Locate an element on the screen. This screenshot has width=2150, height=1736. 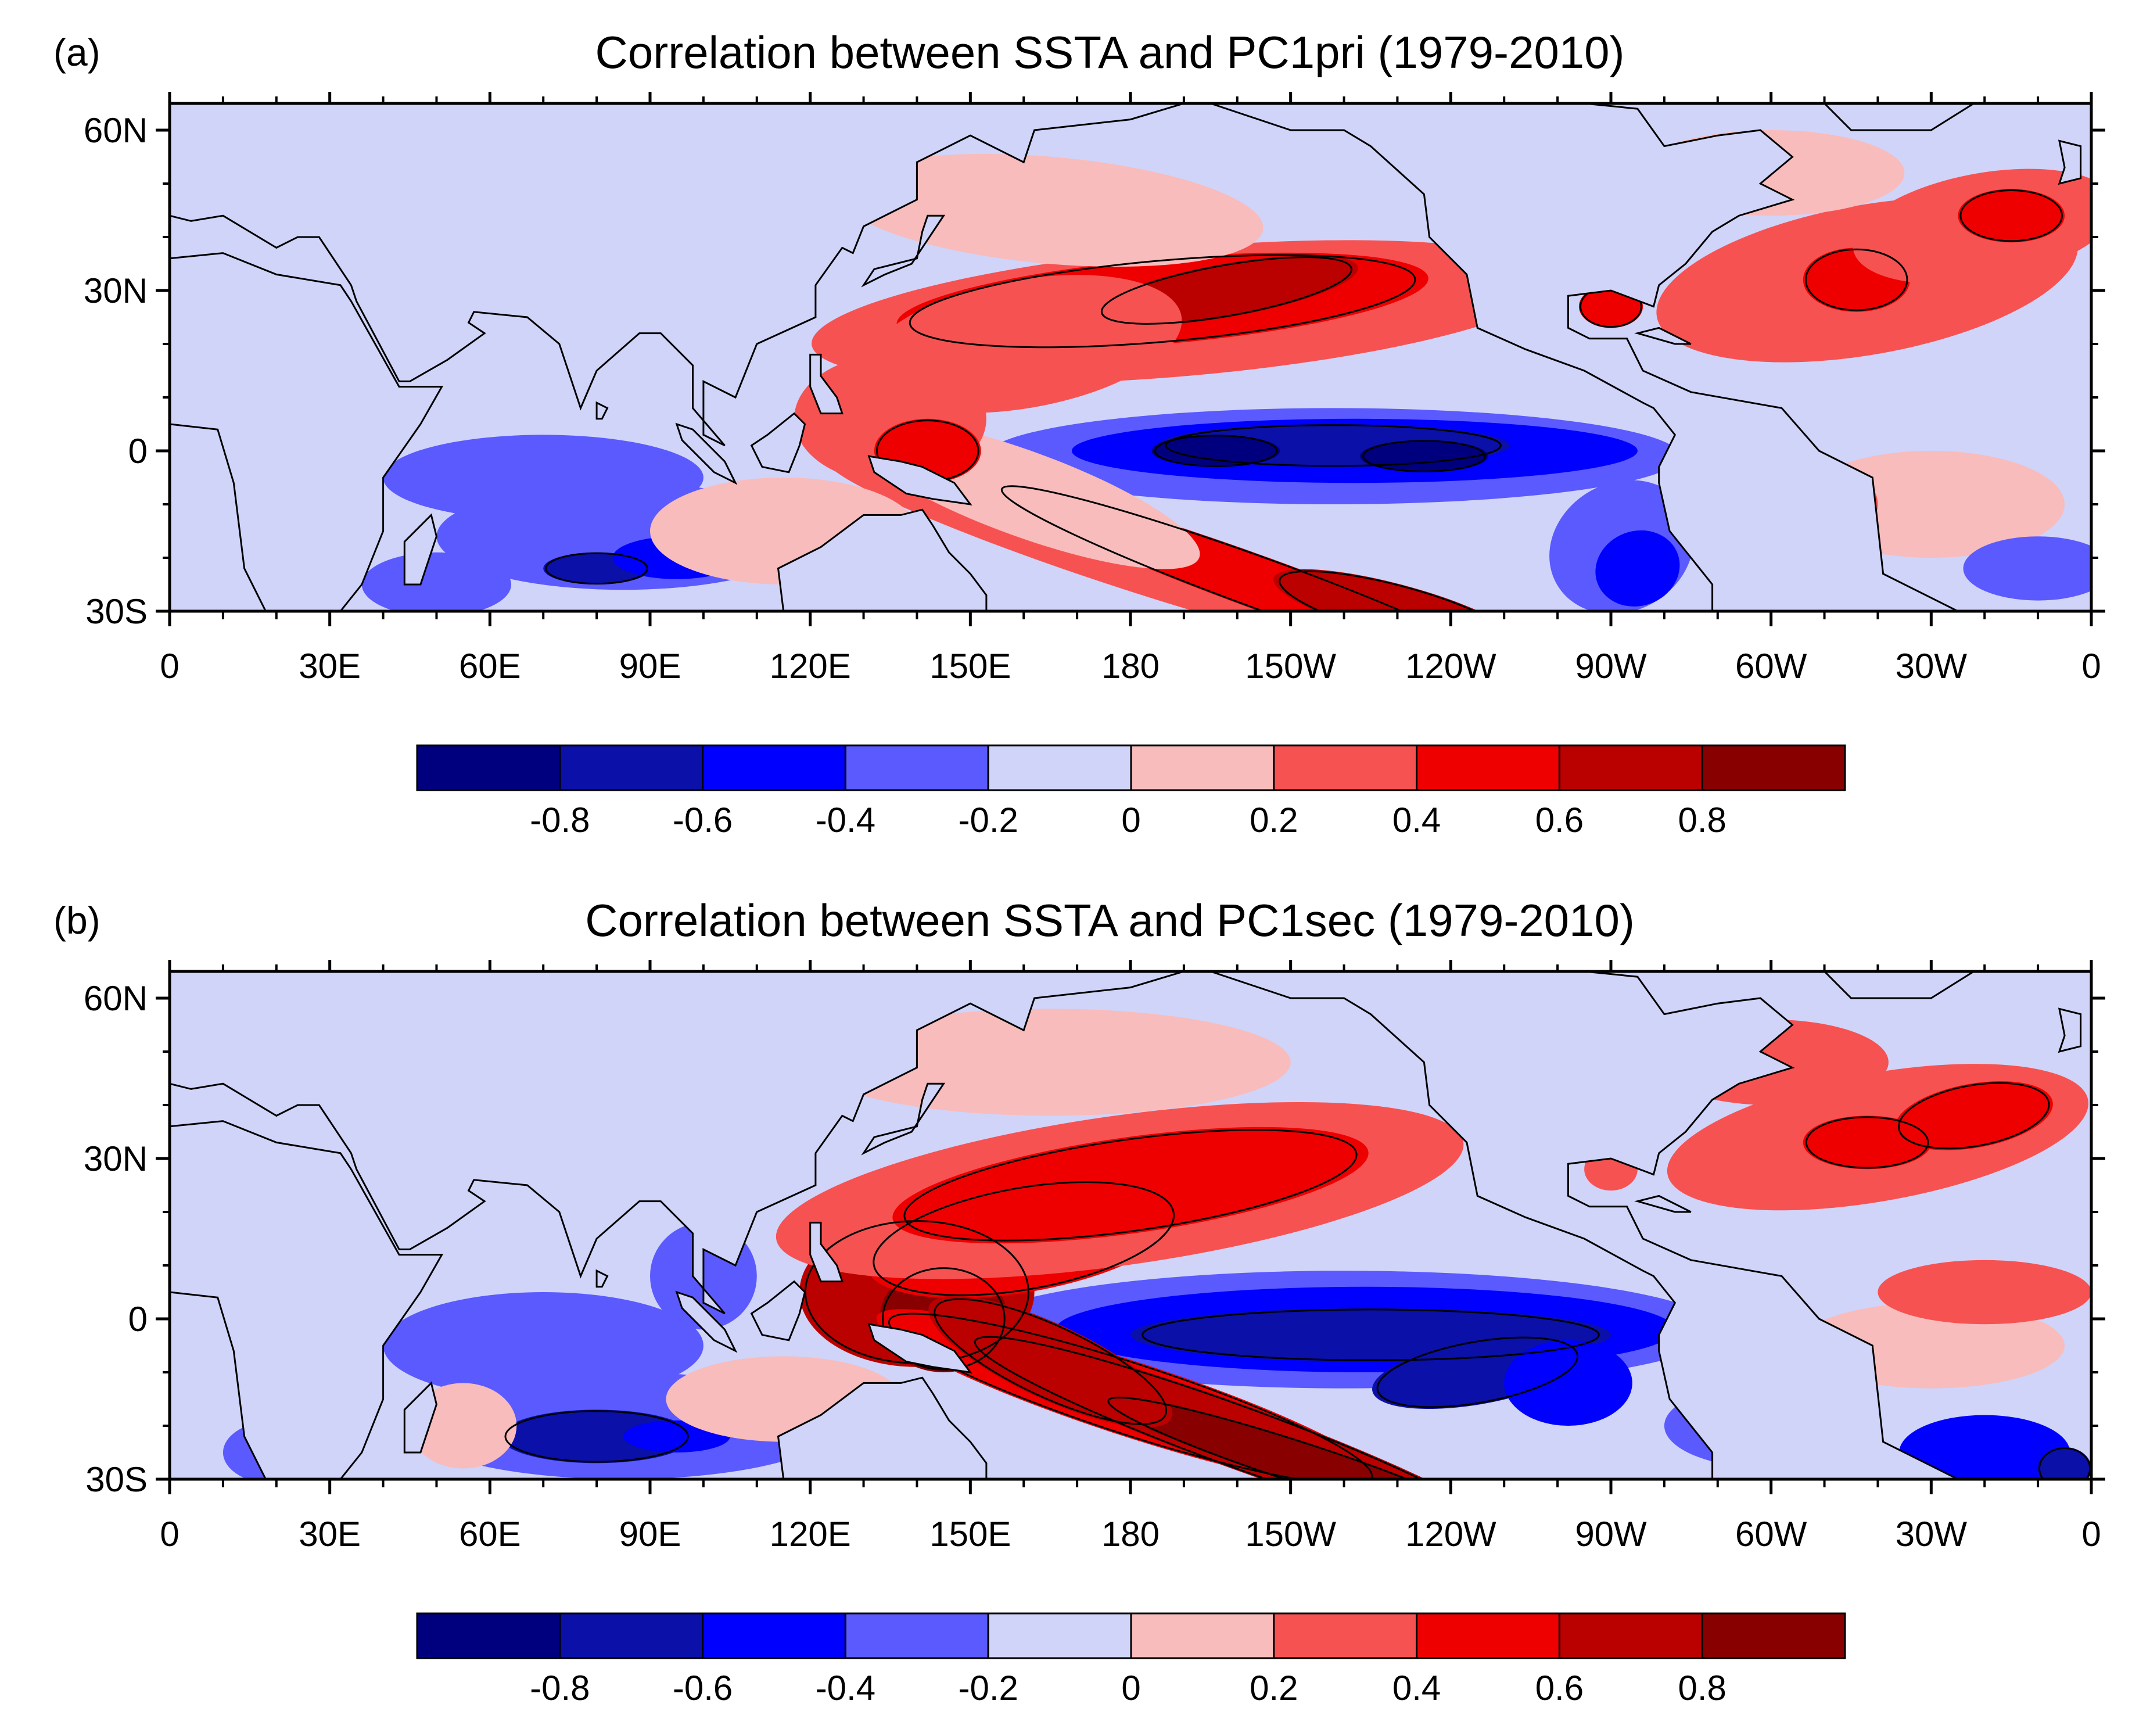
lon-tick-label: 30W is located at coordinates (1932, 666).